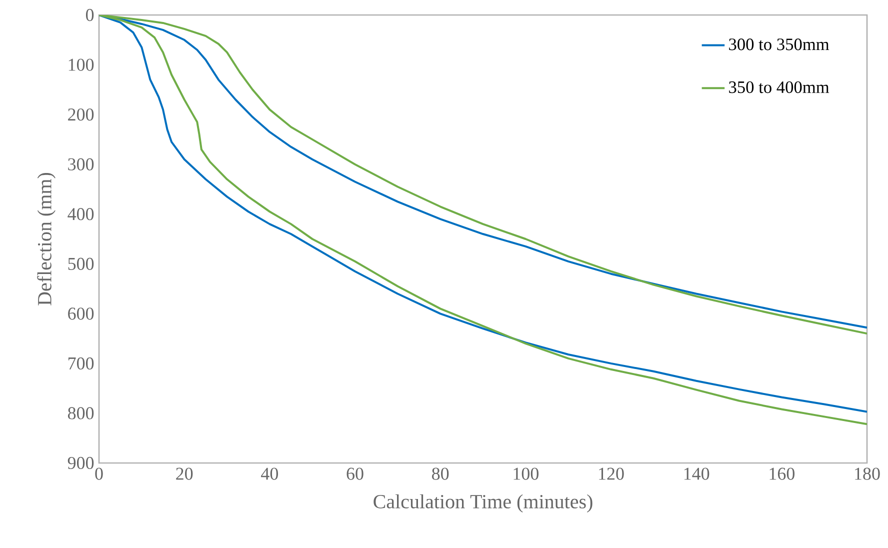 The width and height of the screenshot is (888, 548). I want to click on y-tick-label: 700, so click(81, 363).